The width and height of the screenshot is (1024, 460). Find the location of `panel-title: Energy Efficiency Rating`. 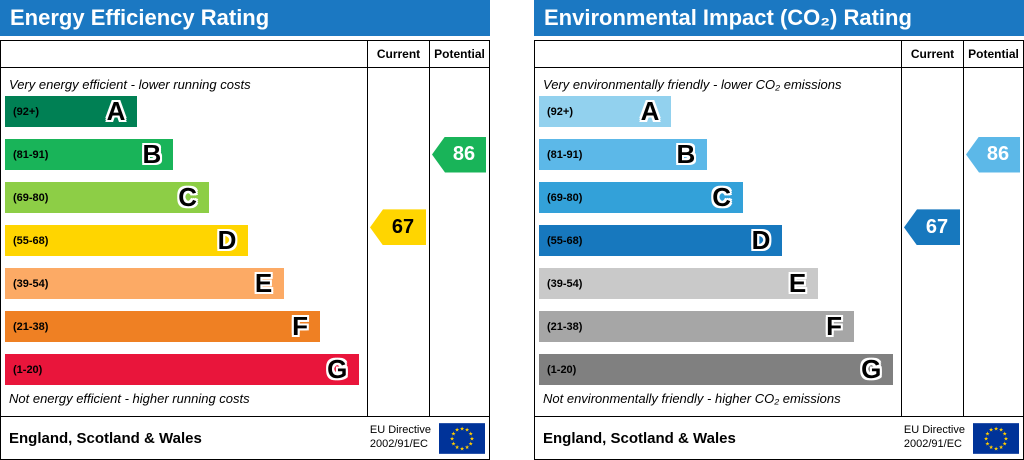

panel-title: Energy Efficiency Rating is located at coordinates (245, 18).